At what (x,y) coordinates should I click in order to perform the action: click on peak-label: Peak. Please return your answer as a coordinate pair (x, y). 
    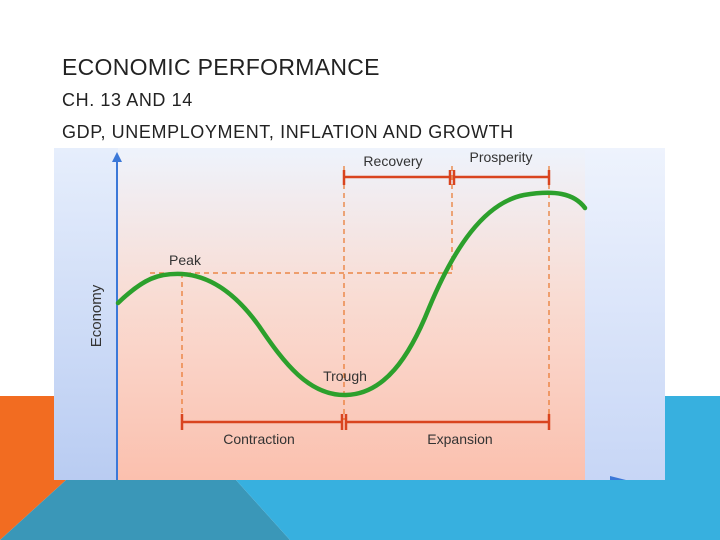
    Looking at the image, I should click on (185, 260).